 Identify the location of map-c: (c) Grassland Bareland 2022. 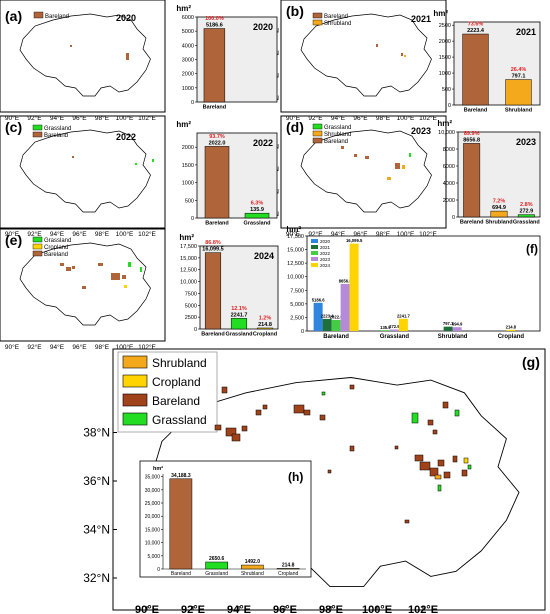
(83, 172).